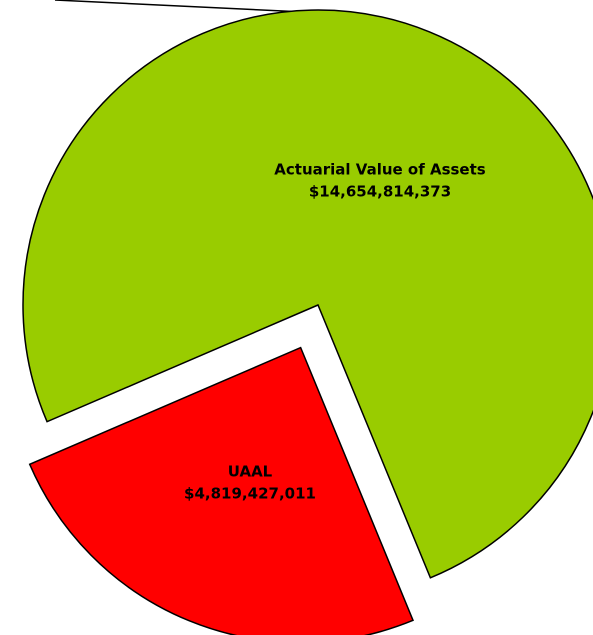  Describe the element at coordinates (379, 170) in the screenshot. I see `slice-label: Actuarial Value of Assets` at that location.